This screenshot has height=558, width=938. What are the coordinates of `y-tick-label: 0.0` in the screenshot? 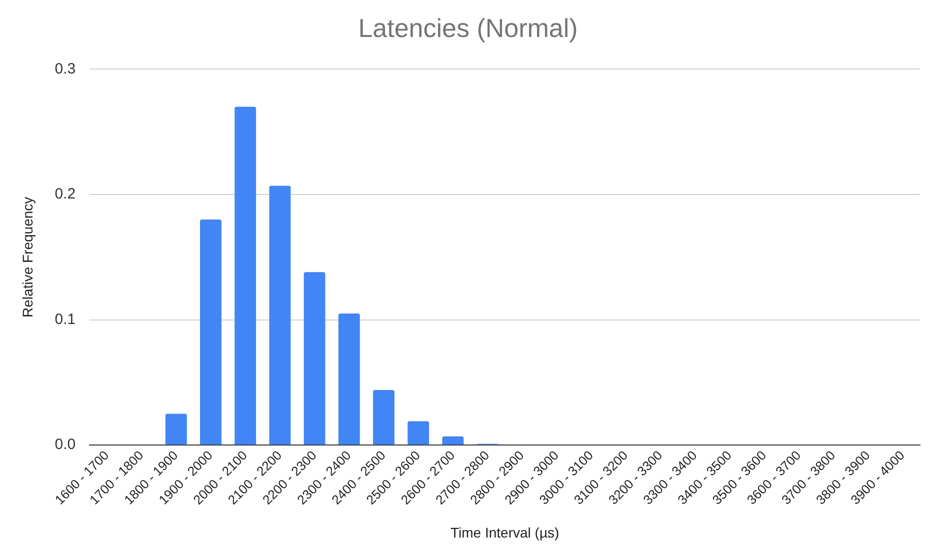 It's located at (65, 445).